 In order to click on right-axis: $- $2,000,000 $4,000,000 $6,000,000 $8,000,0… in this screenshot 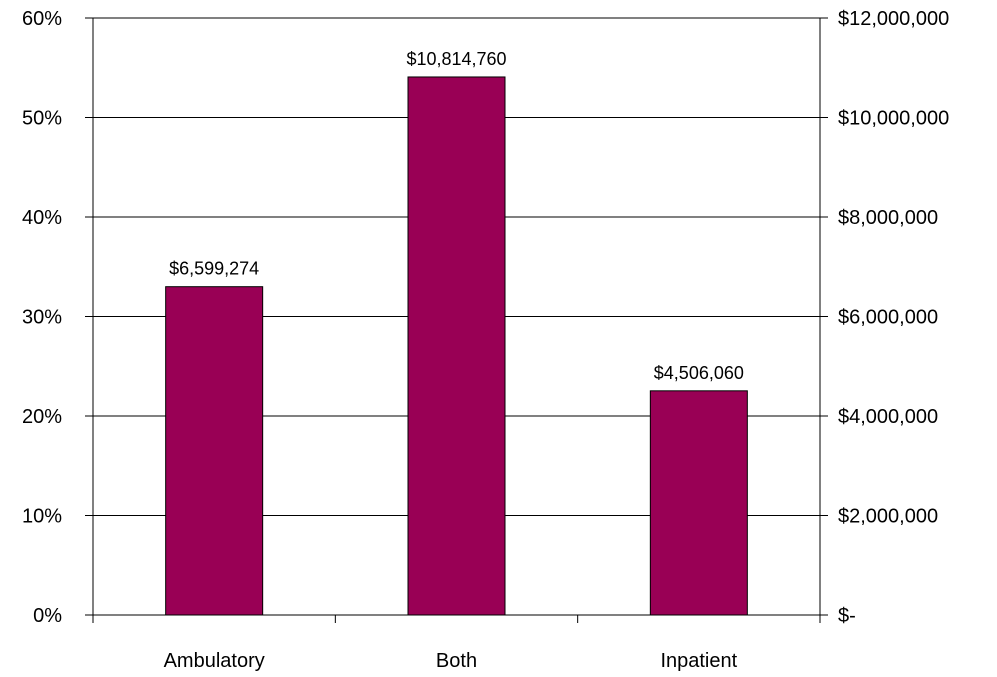, I will do `click(884, 317)`.